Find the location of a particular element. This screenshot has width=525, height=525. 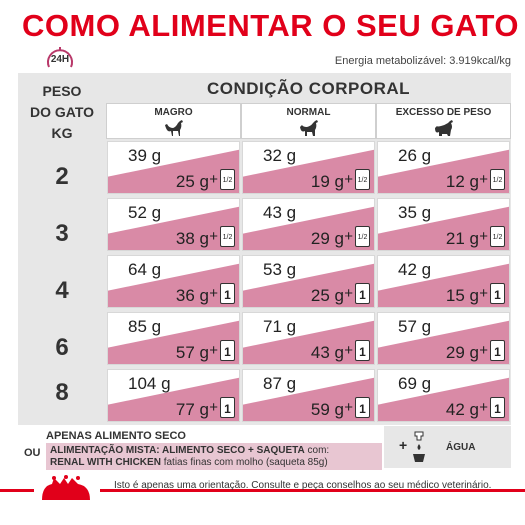

dry-food-amount: 32 g is located at coordinates (280, 155).